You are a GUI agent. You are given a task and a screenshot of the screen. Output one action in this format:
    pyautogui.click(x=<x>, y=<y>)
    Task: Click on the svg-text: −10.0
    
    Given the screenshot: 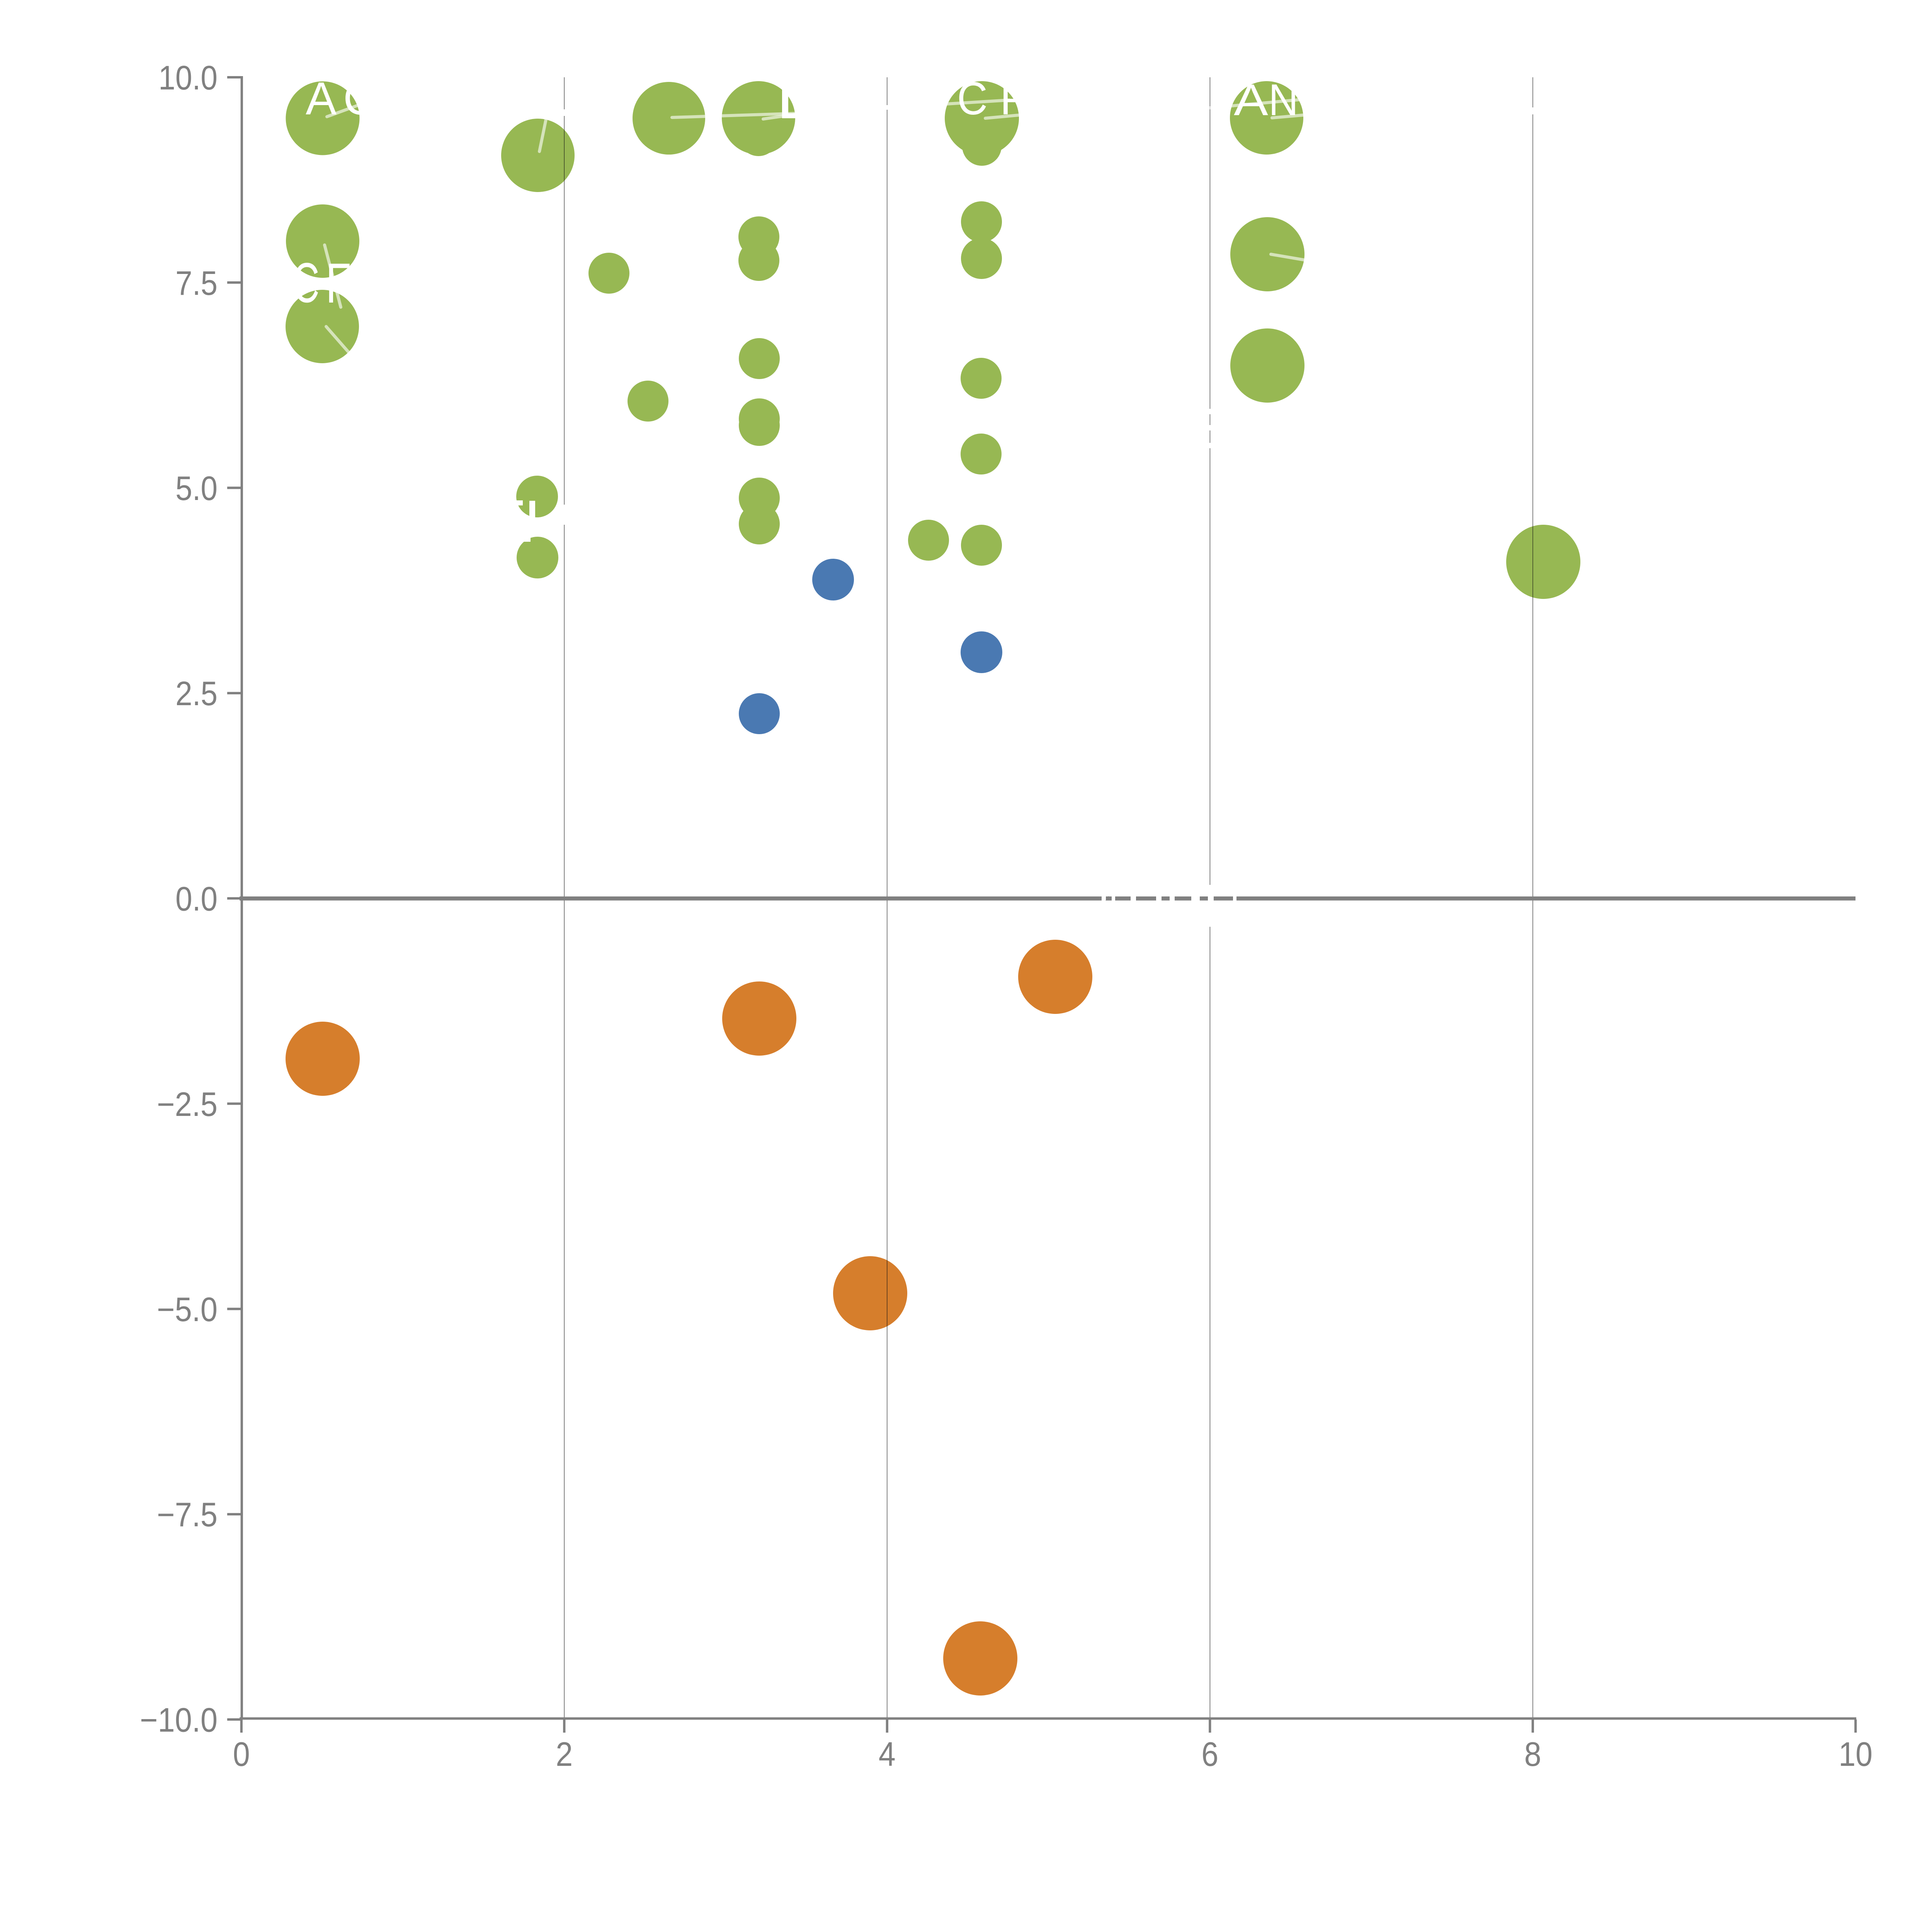 What is the action you would take?
    pyautogui.click(x=179, y=1720)
    